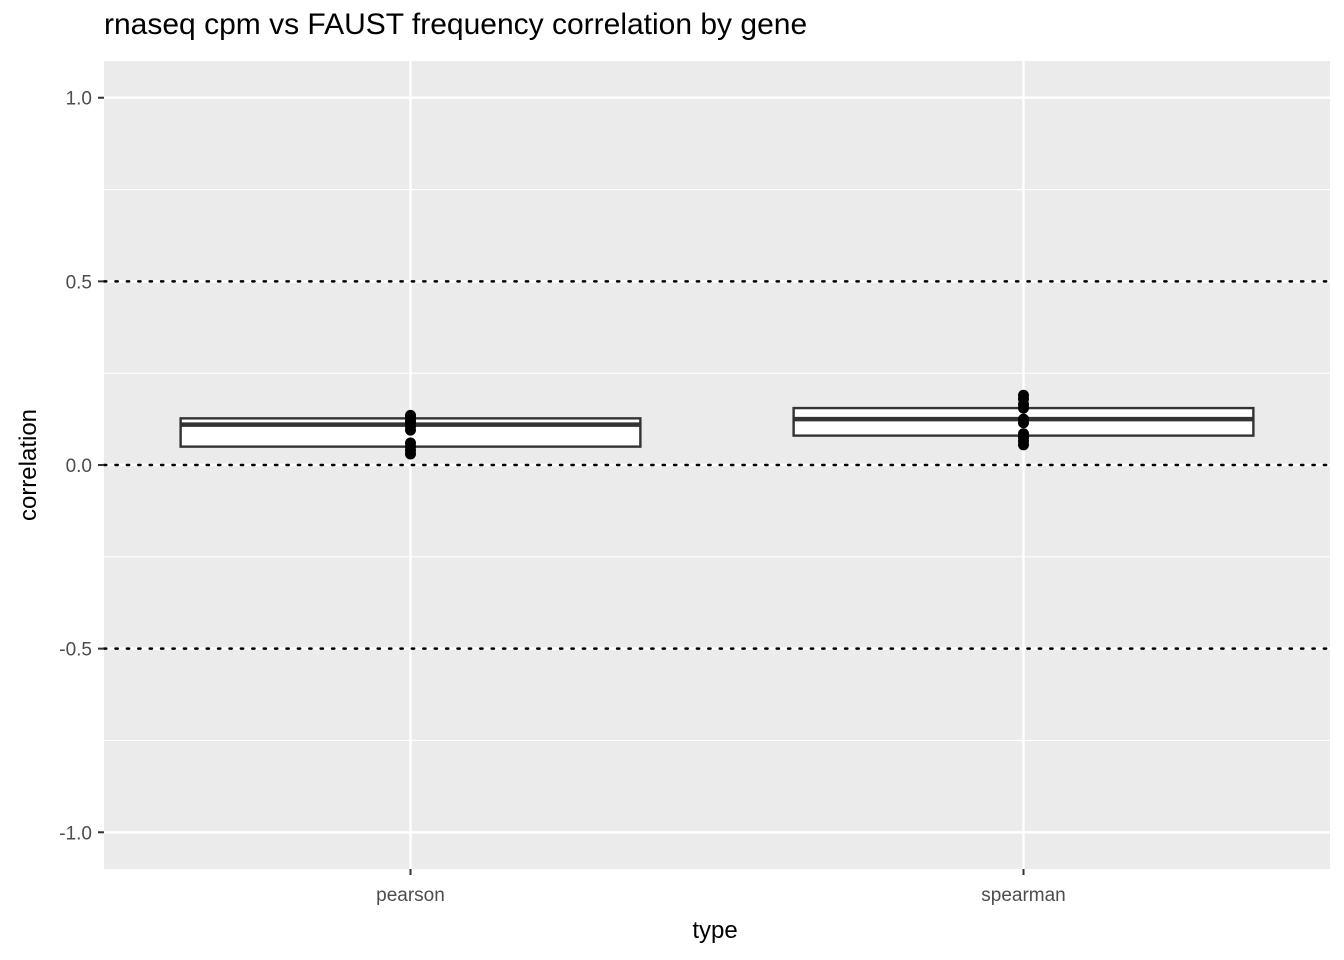  Describe the element at coordinates (79, 99) in the screenshot. I see `y-tick-label: 1.0` at that location.